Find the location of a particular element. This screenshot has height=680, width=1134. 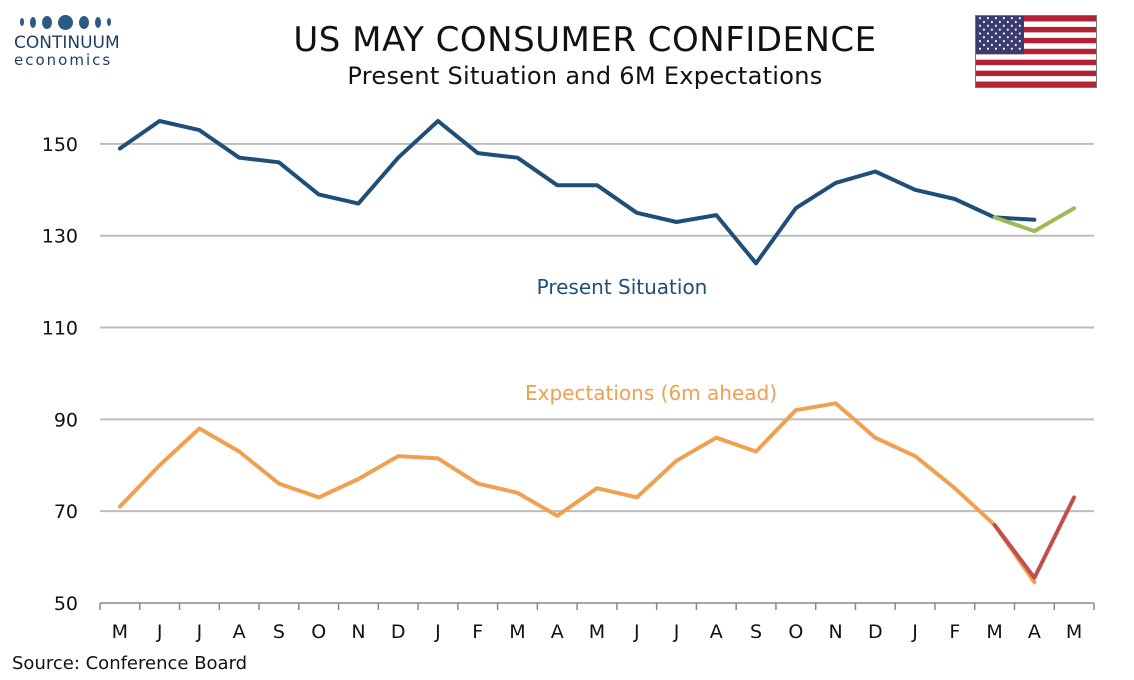

y-tick-label: 110 is located at coordinates (60, 329).